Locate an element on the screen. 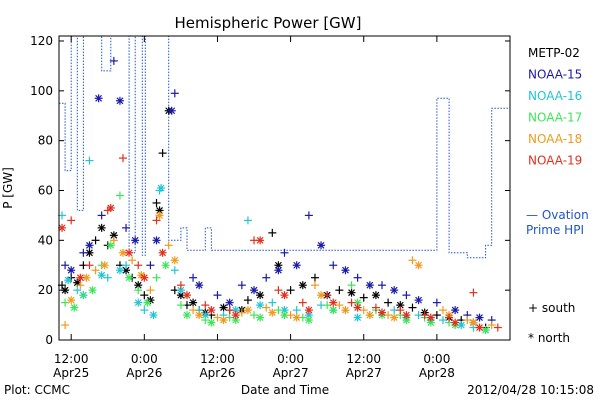  x-tick-label-time: 0:00 is located at coordinates (144, 359).